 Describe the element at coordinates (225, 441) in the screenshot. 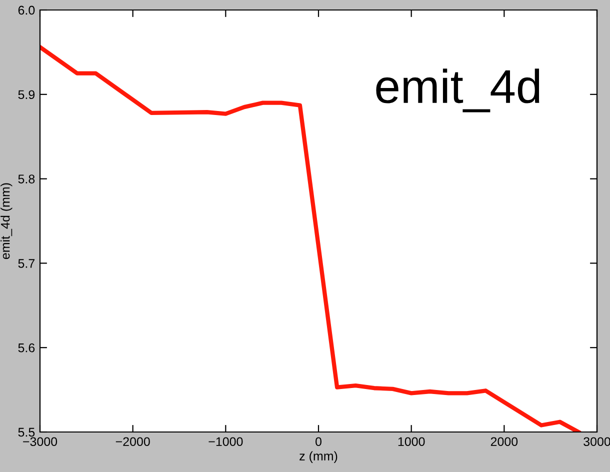

I see `x-tick-label: −1000` at that location.